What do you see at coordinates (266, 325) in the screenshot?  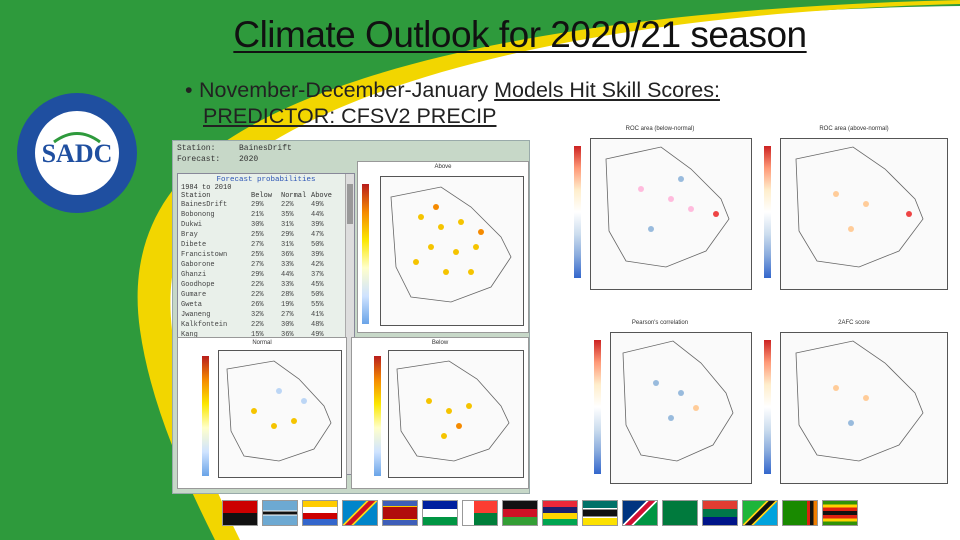 I see `table-row: Kalkfontein 22% 30% 48%` at bounding box center [266, 325].